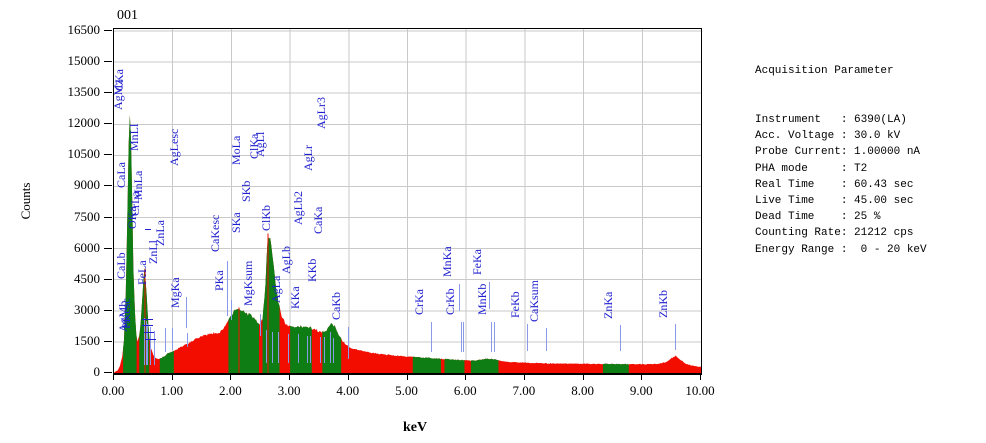 The image size is (986, 443). Describe the element at coordinates (215, 233) in the screenshot. I see `peak-label-cakesc: CaKesc` at that location.